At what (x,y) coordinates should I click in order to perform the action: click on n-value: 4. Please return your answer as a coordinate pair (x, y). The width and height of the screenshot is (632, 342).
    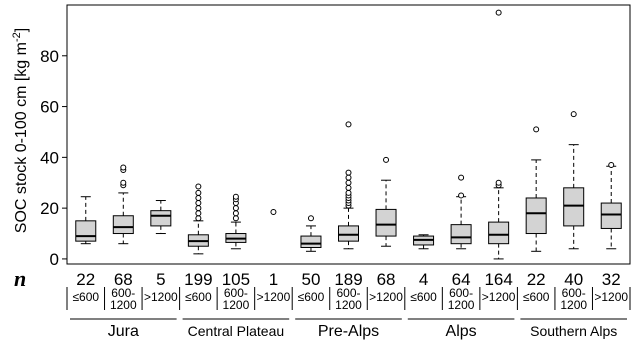
    Looking at the image, I should click on (423, 279).